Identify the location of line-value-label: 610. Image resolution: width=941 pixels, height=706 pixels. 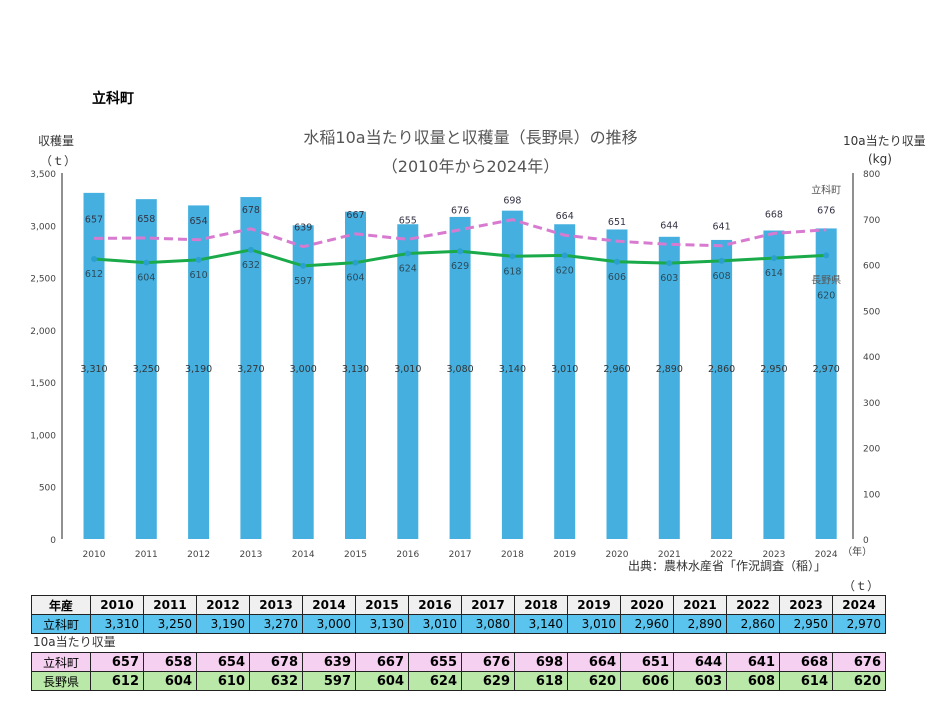
(199, 275).